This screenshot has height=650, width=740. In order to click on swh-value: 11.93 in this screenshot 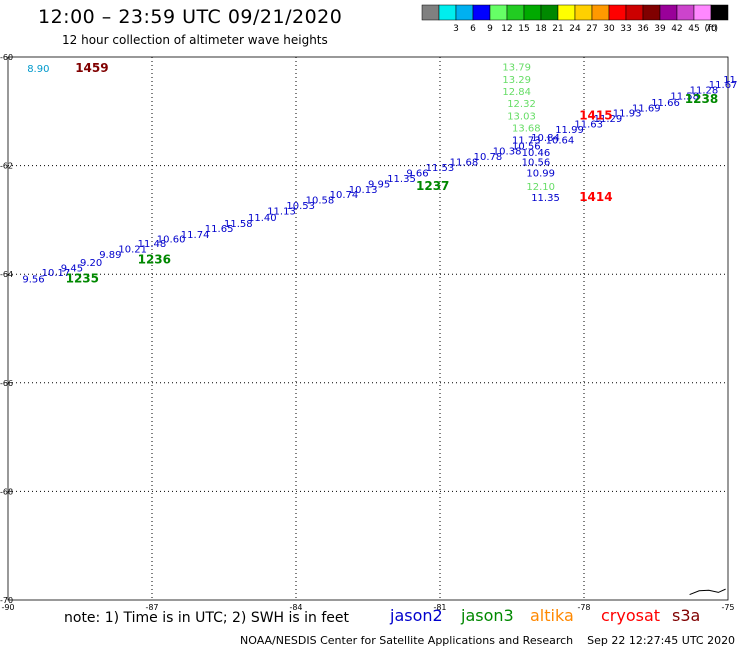, I will do `click(627, 114)`.